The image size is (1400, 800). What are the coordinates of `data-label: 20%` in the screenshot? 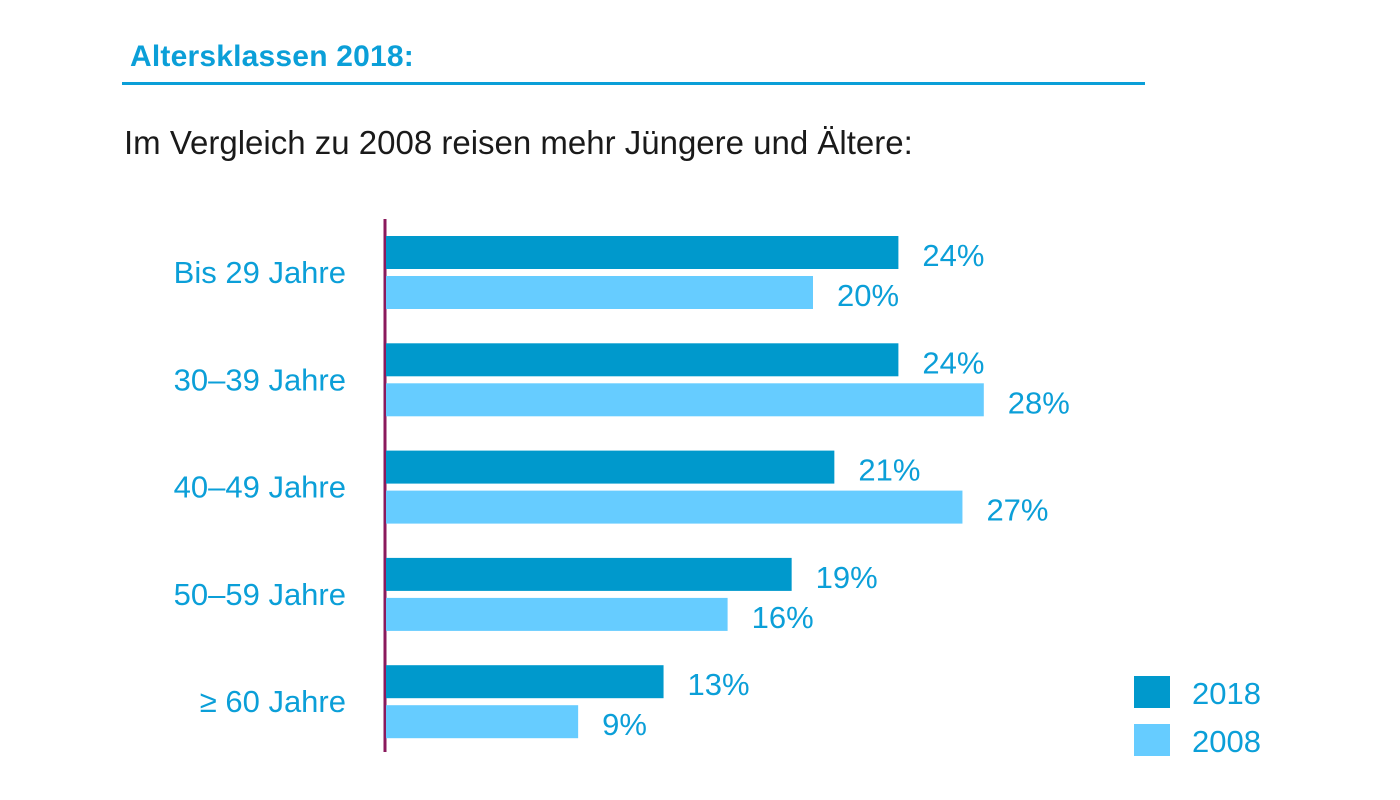 It's located at (868, 295).